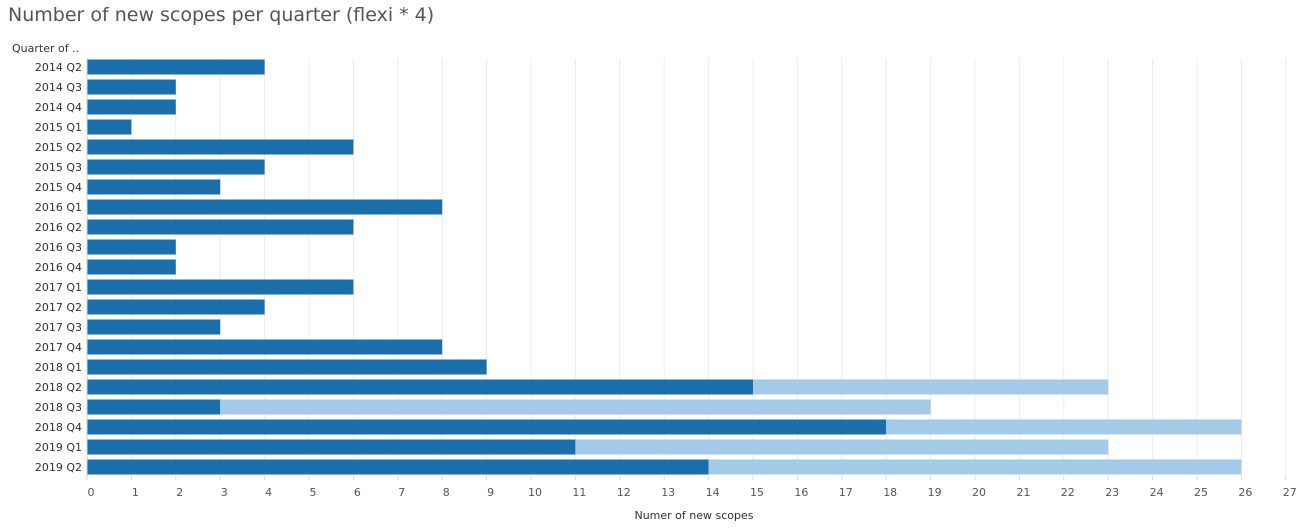  I want to click on x-tick-label: 16, so click(801, 492).